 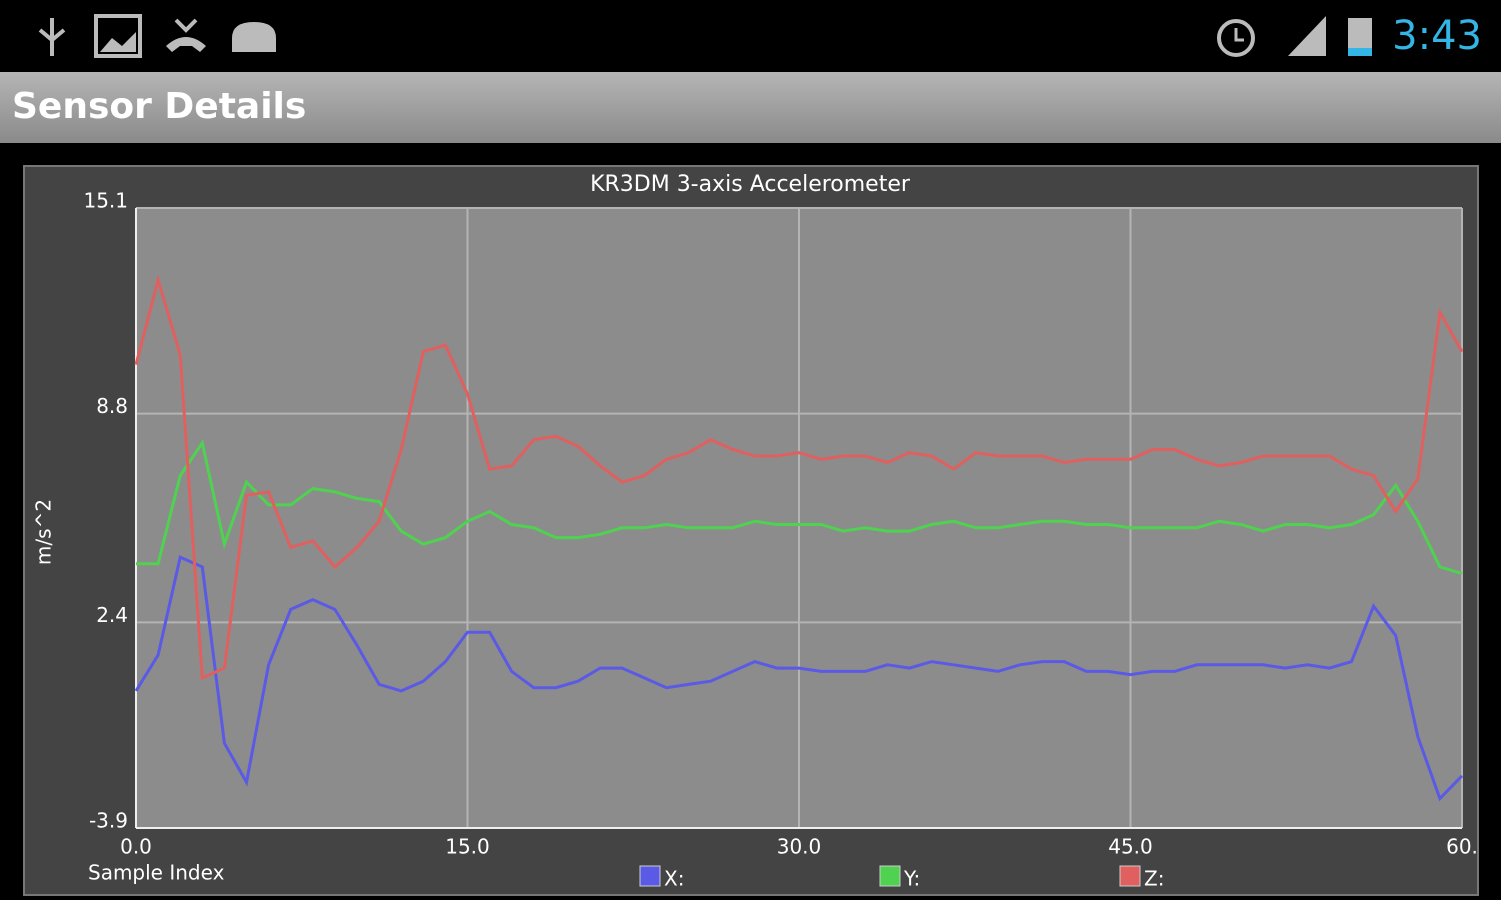 I want to click on x-tick-label: 0.0, so click(x=136, y=847).